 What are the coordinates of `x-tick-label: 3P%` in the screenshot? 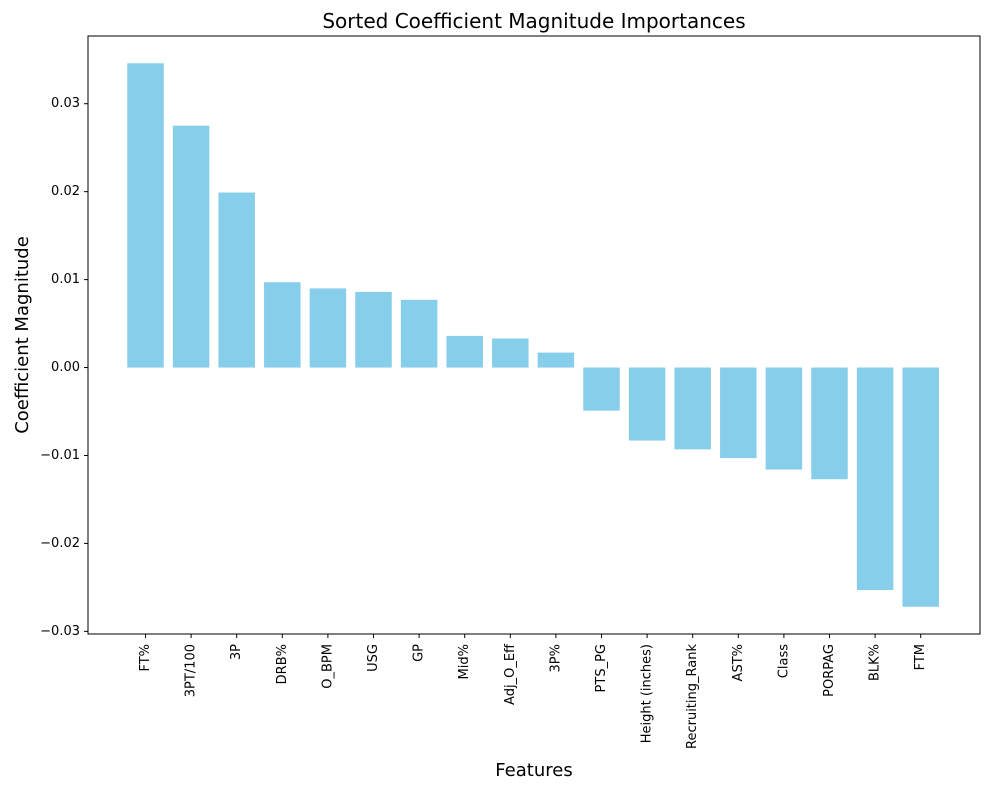 It's located at (555, 658).